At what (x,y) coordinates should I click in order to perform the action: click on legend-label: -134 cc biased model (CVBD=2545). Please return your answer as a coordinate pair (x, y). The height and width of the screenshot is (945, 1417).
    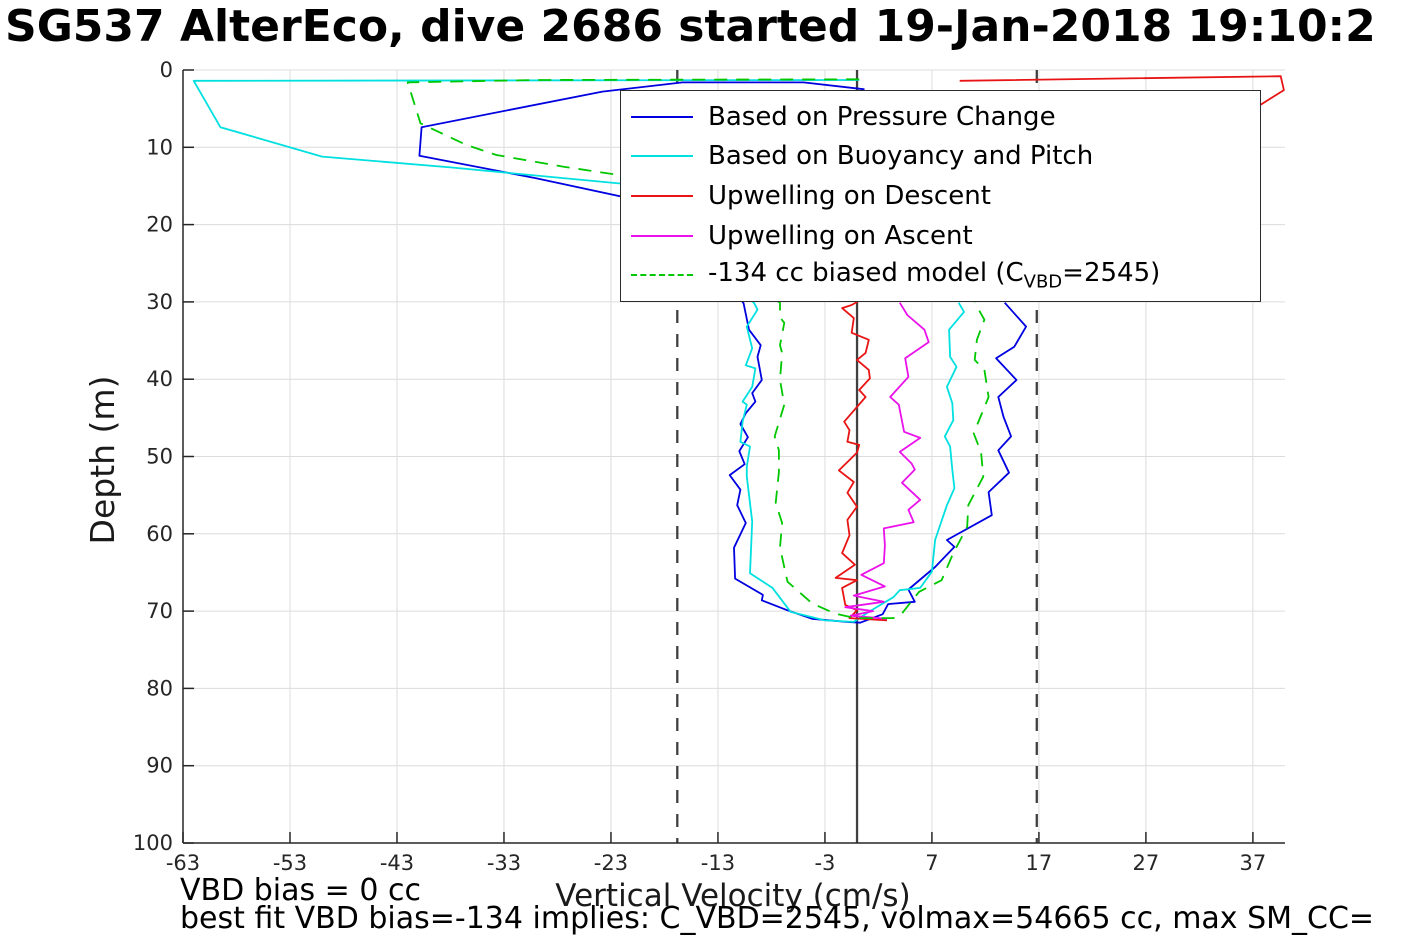
    Looking at the image, I should click on (934, 275).